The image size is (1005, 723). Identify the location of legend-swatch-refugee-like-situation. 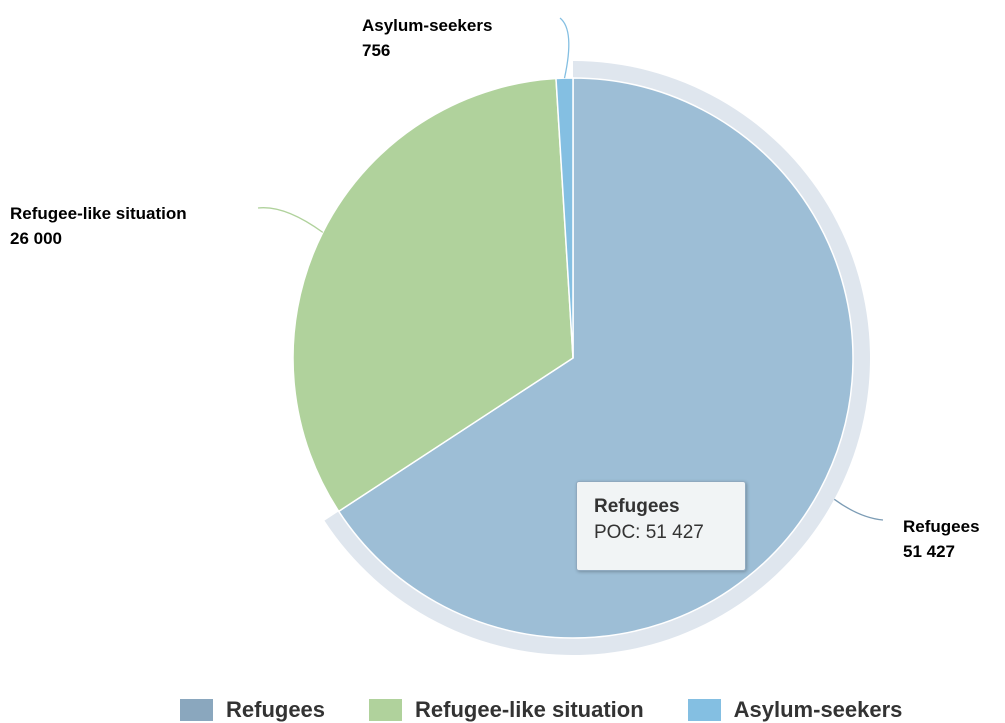
(386, 710).